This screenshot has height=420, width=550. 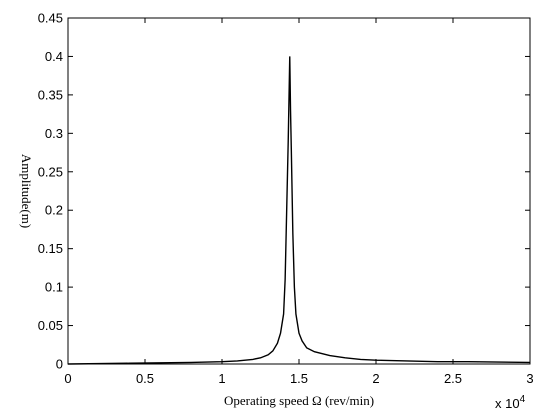 What do you see at coordinates (26, 191) in the screenshot?
I see `y-axis-title: Amplitude(m)` at bounding box center [26, 191].